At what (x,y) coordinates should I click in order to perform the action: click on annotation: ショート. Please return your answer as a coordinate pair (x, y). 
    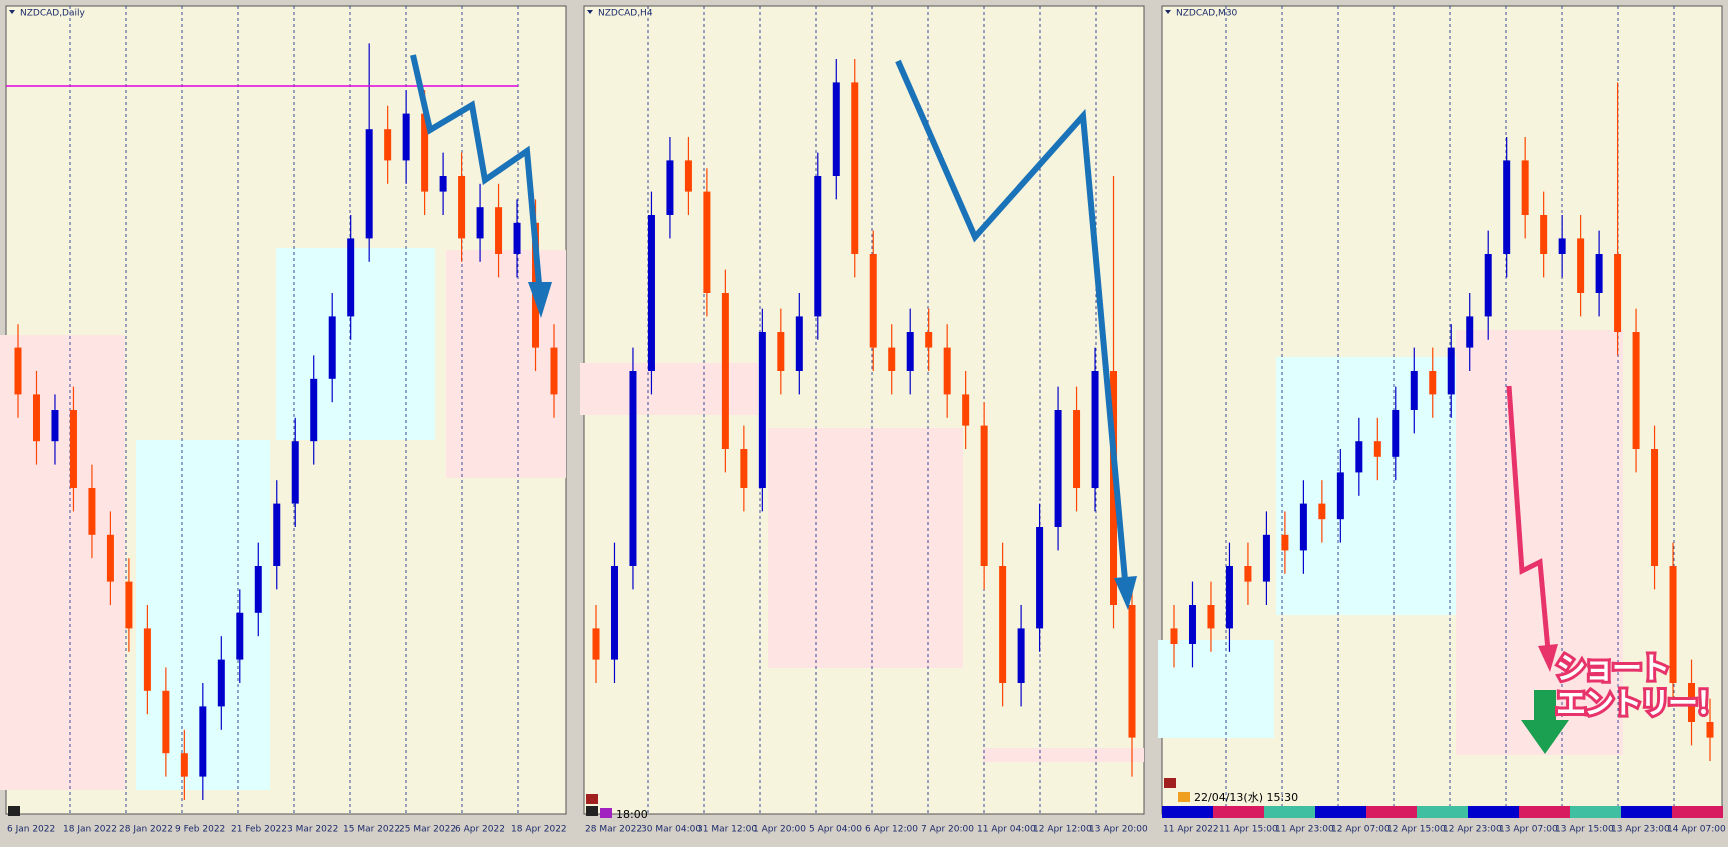
    Looking at the image, I should click on (1612, 669).